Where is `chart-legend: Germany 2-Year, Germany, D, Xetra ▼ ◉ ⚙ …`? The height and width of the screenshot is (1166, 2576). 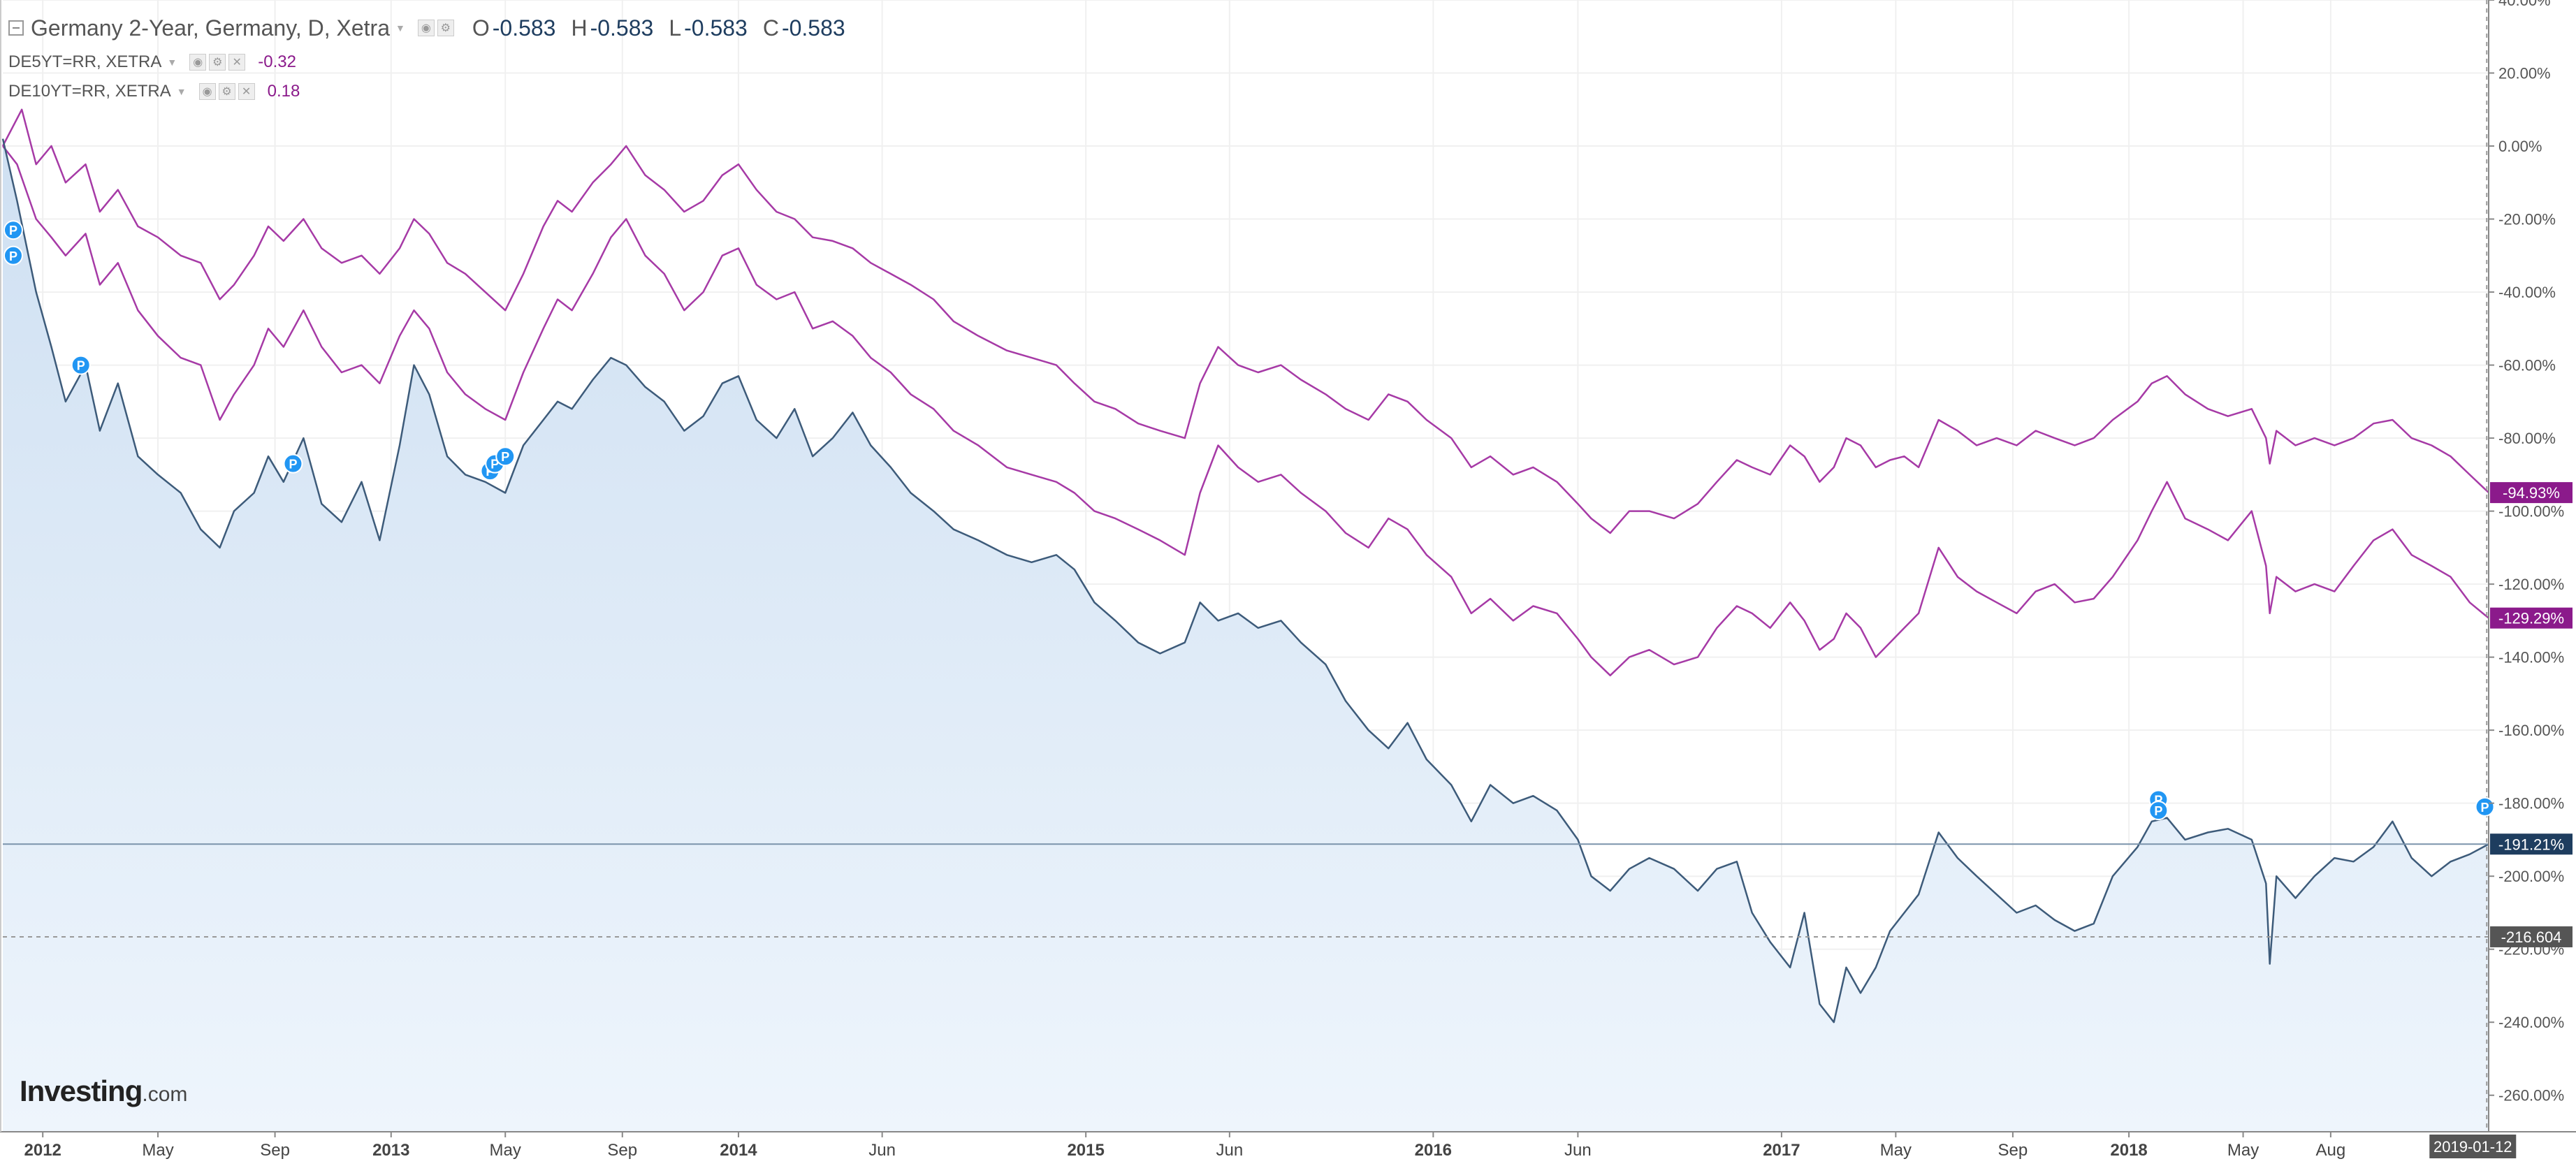
chart-legend: Germany 2-Year, Germany, D, Xetra ▼ ◉ ⚙ … is located at coordinates (426, 57).